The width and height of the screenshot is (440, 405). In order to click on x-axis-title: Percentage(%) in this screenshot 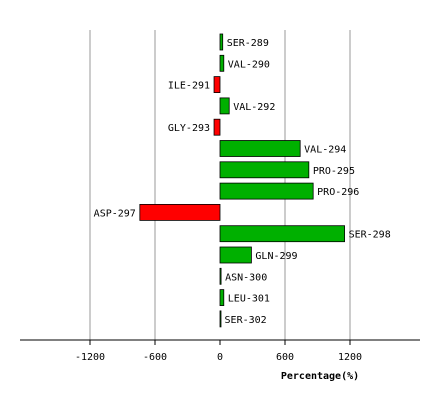, I will do `click(320, 376)`.